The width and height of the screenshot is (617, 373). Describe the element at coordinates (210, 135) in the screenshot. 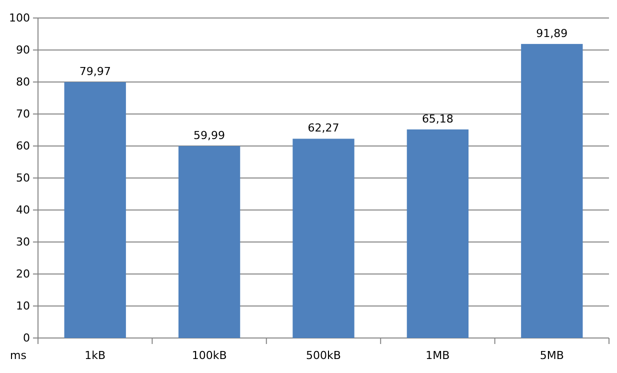

I see `data-label: 59,99` at that location.